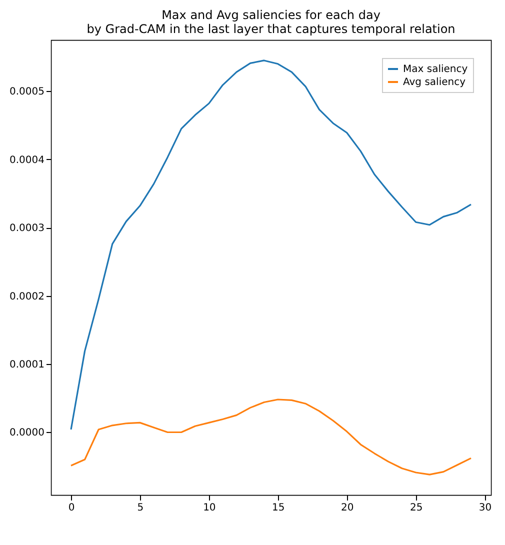 The height and width of the screenshot is (545, 505). Describe the element at coordinates (71, 508) in the screenshot. I see `x-tick-label: 0` at that location.